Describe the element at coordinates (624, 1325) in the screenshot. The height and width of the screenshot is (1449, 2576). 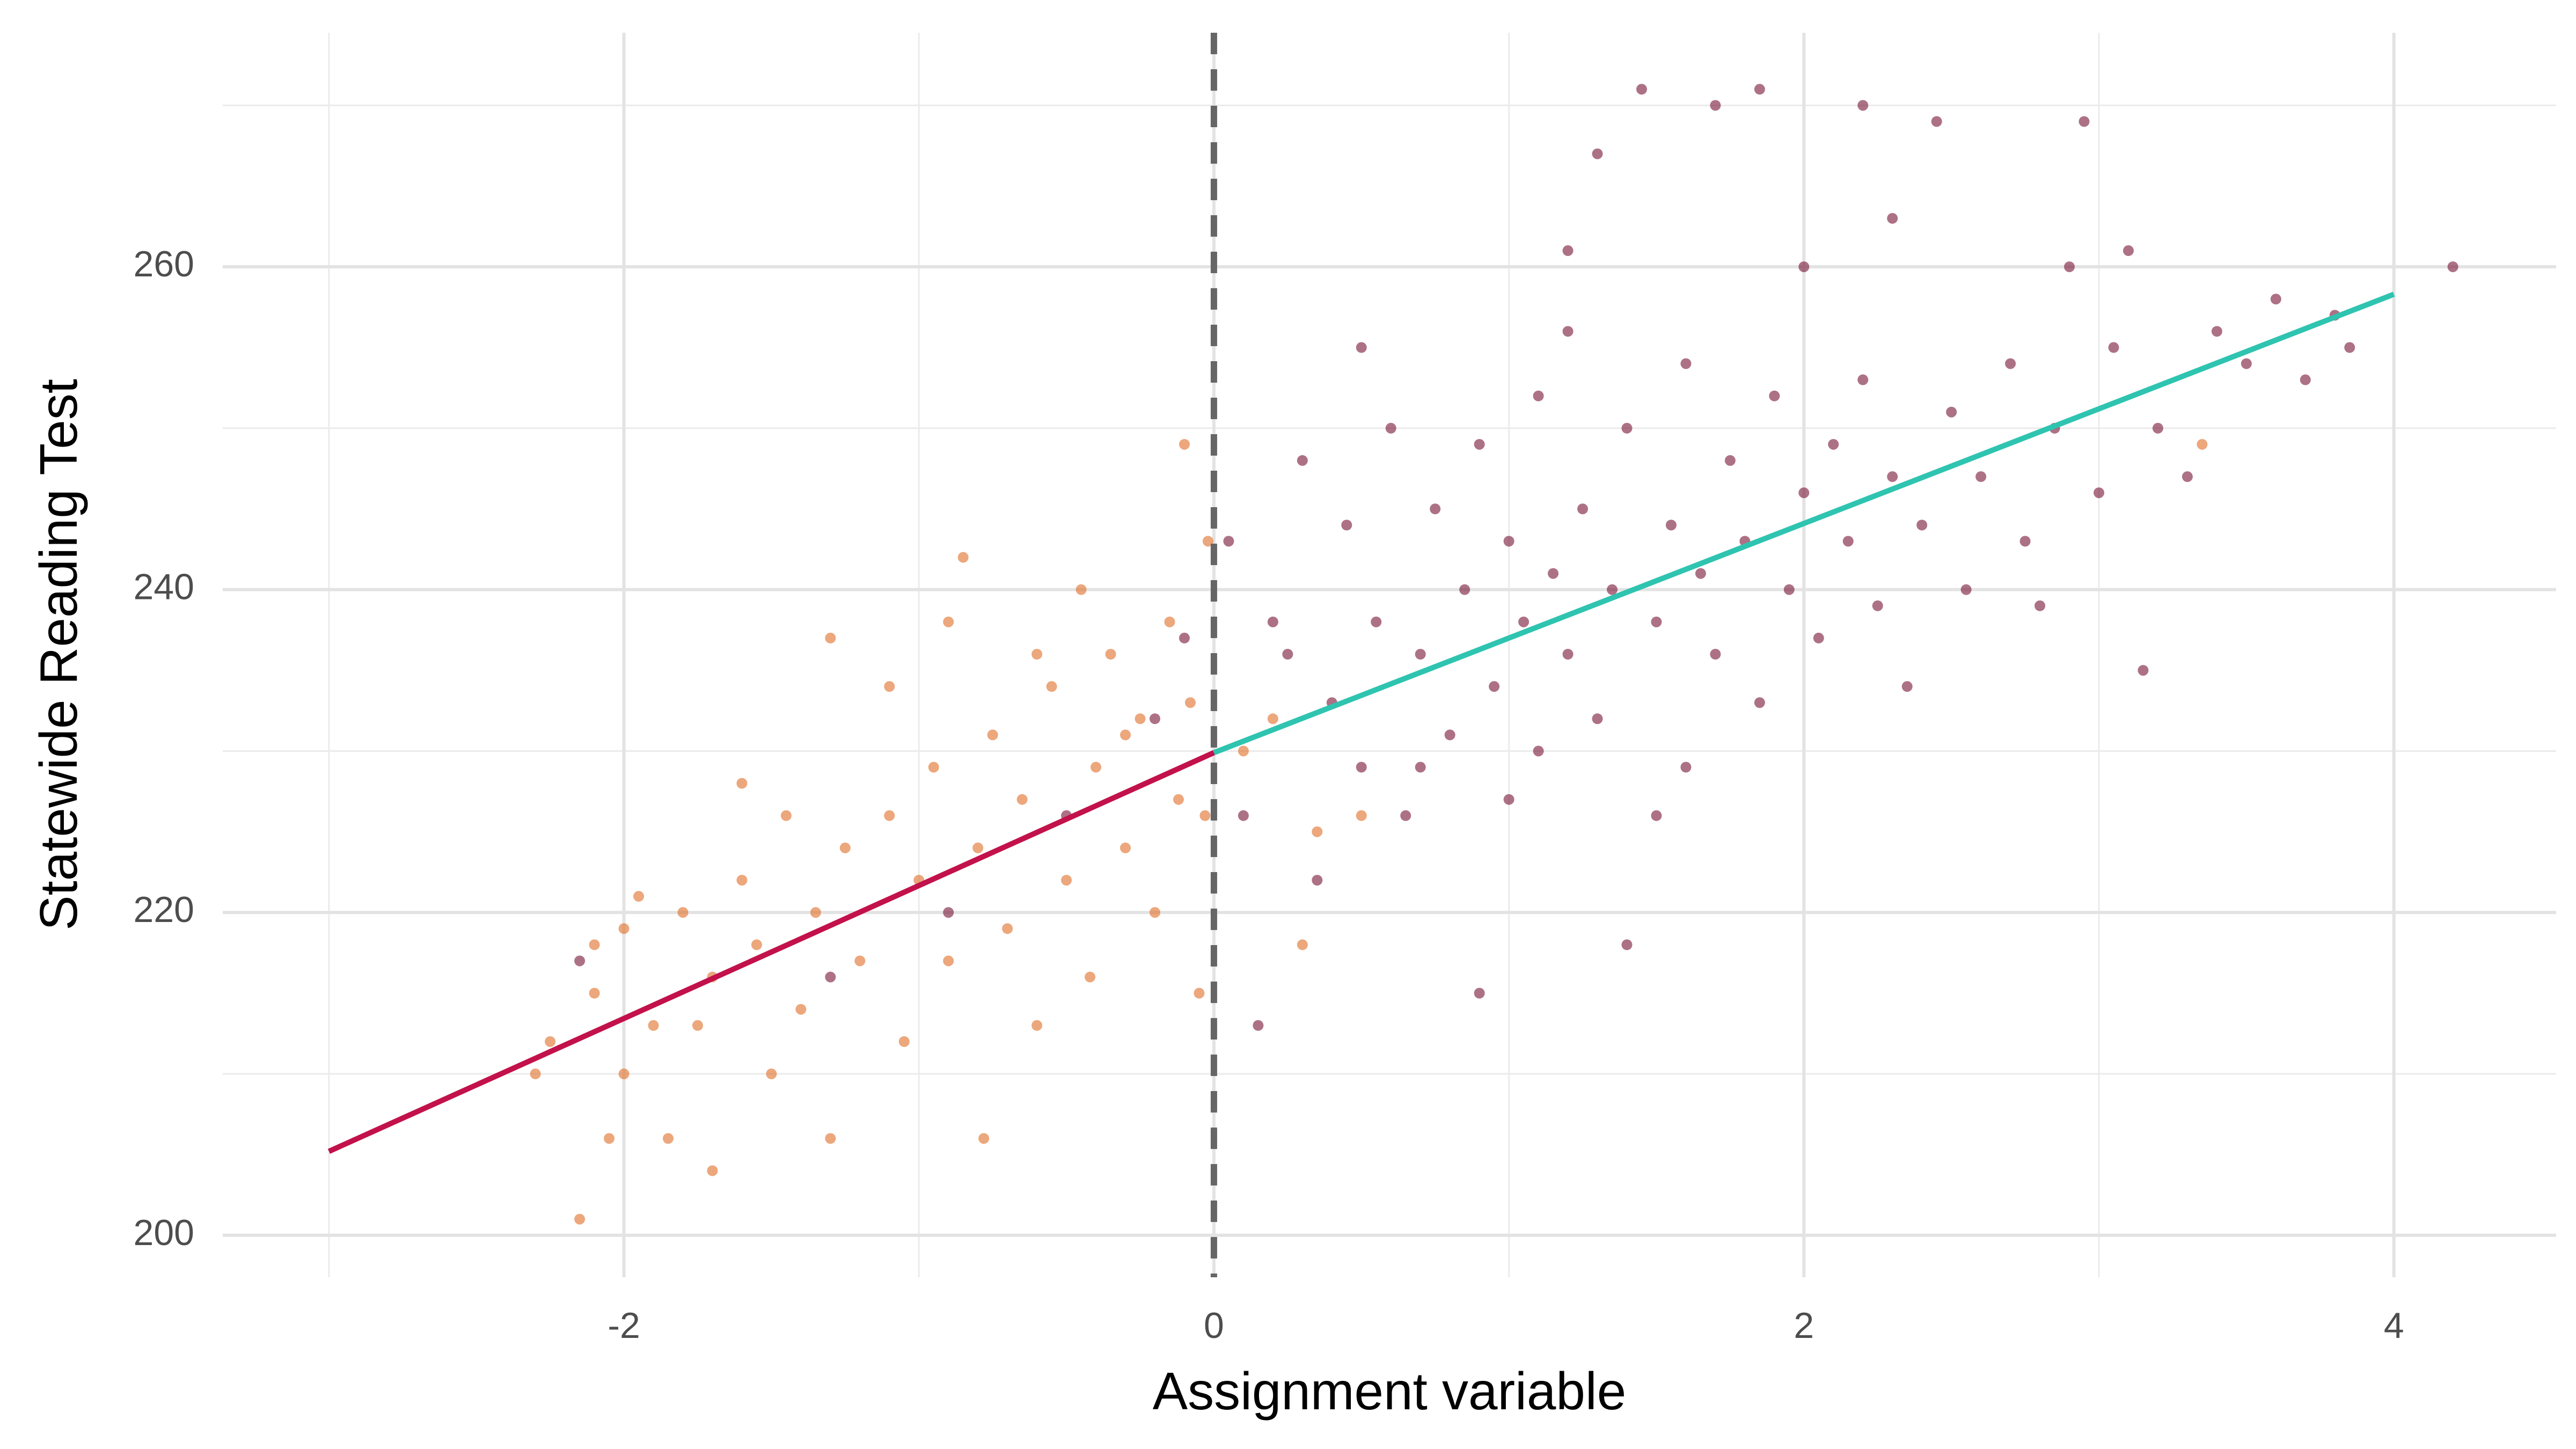
I see `x-tick-label: -2` at that location.